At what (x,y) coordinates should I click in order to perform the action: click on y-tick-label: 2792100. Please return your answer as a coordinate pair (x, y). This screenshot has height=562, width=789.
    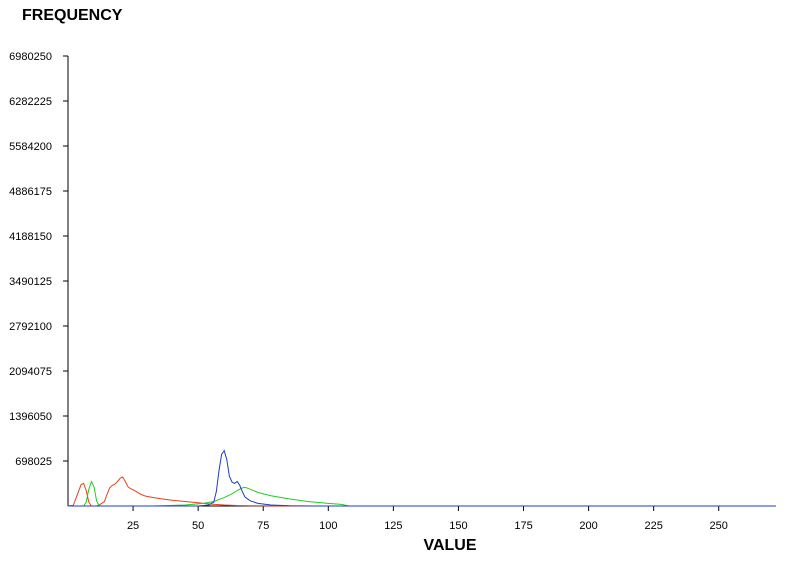
    Looking at the image, I should click on (30, 327).